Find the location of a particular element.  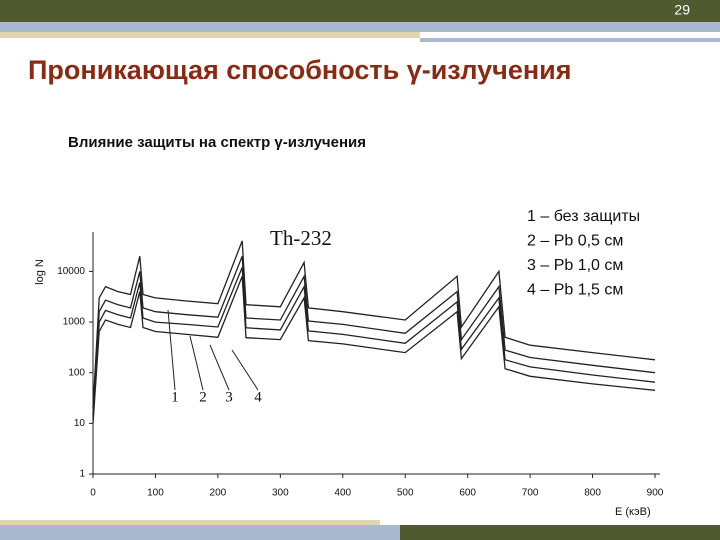

curve-label: 4 is located at coordinates (258, 397).